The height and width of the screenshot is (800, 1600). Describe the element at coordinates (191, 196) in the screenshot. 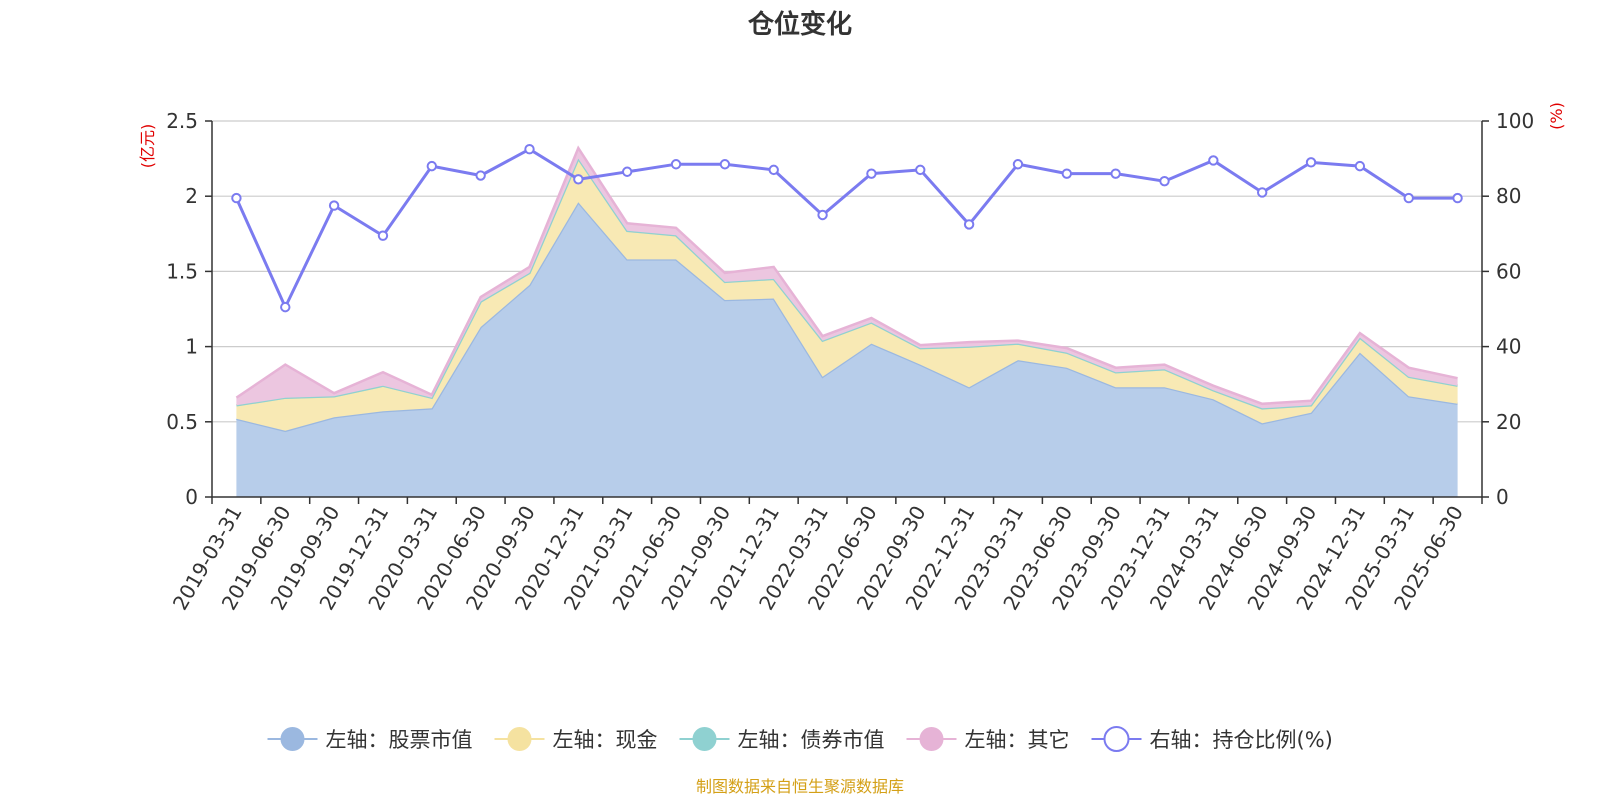

I see `left-axis-tick-label: 2` at that location.